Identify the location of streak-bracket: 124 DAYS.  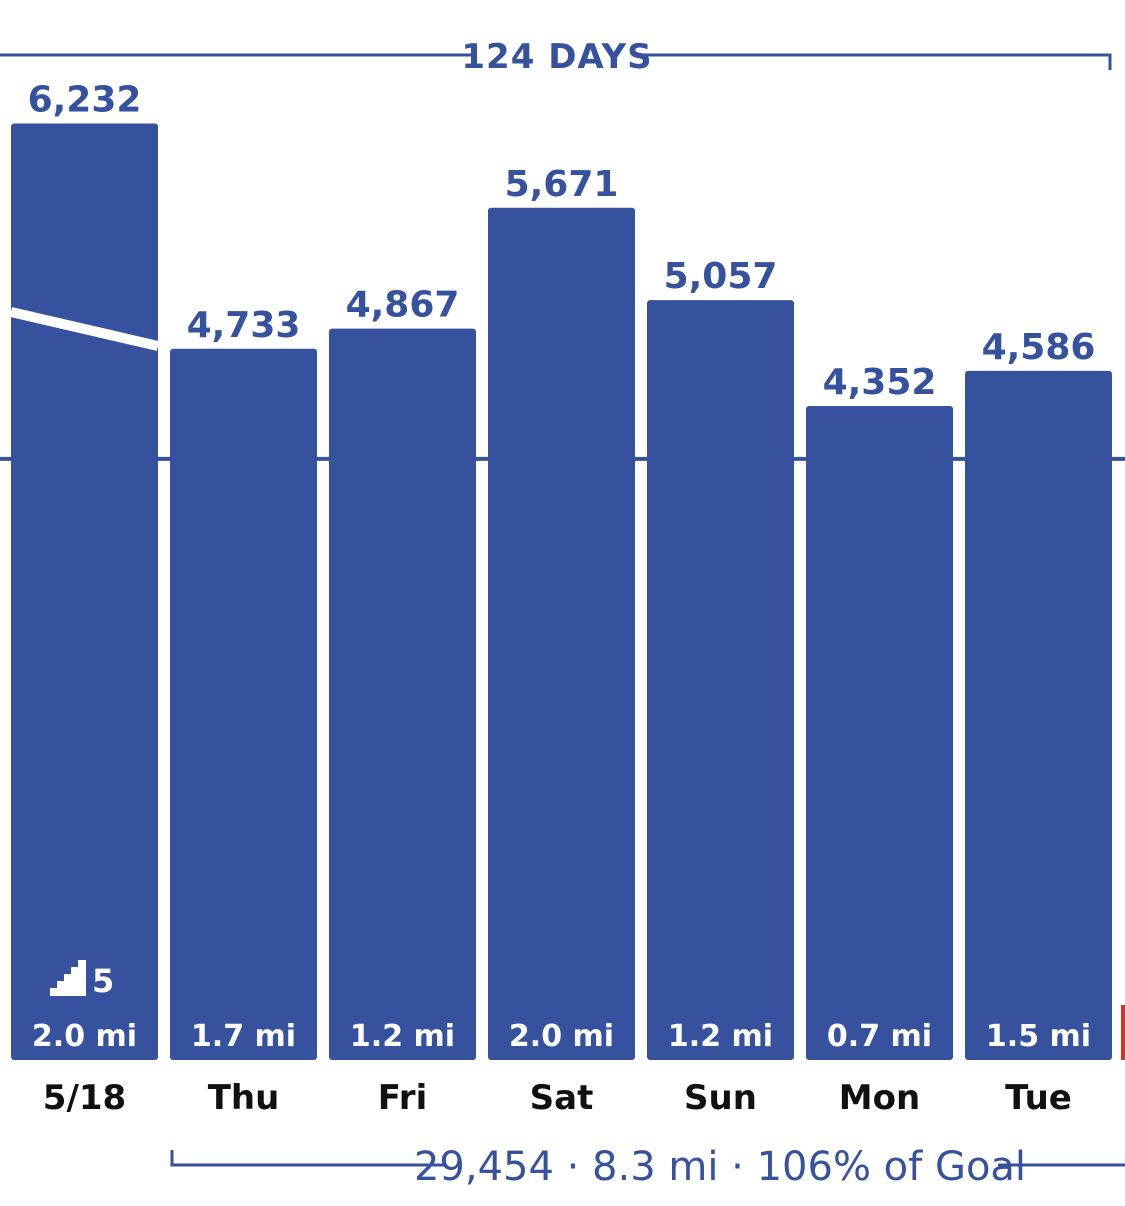
(556, 57).